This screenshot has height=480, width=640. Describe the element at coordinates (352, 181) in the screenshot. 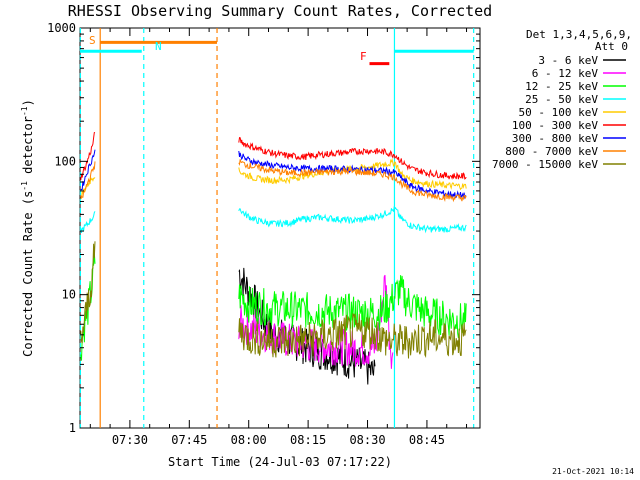

I see `series-line-7-seg2` at that location.